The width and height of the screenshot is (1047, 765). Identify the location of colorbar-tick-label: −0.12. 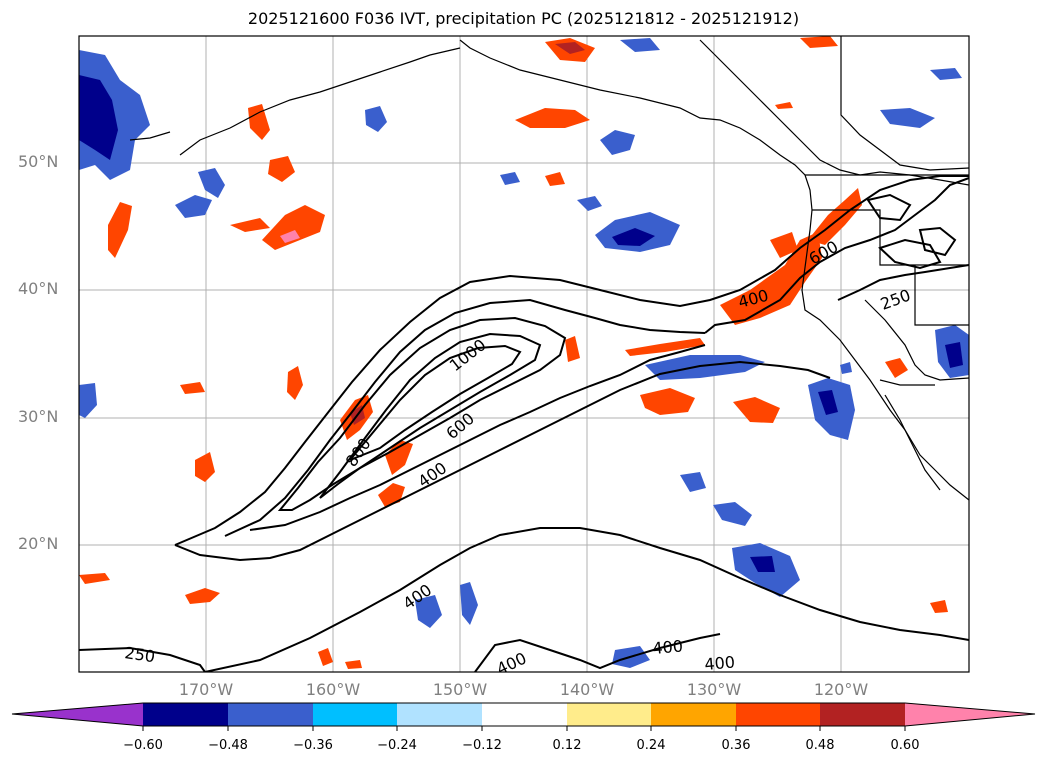
(482, 745).